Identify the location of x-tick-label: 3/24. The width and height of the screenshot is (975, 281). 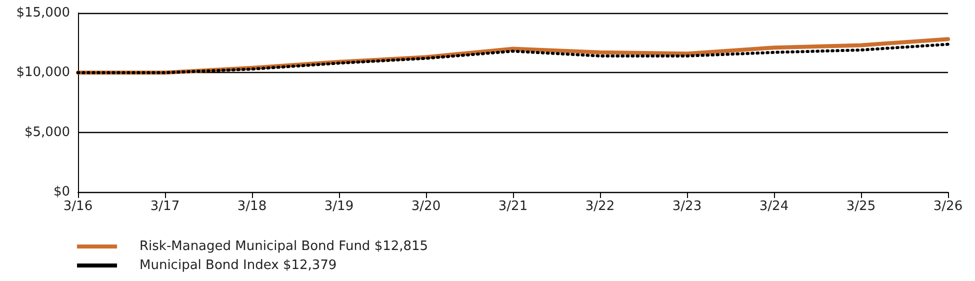
(774, 206).